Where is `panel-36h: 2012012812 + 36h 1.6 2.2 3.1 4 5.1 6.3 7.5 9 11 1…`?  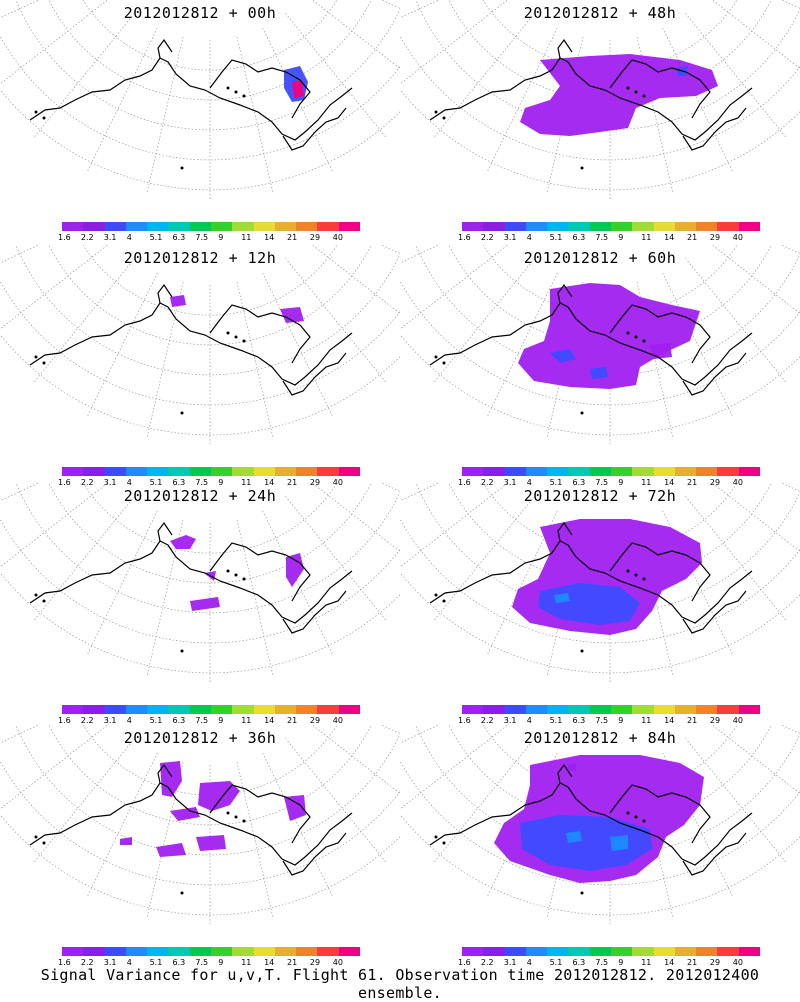
panel-36h: 2012012812 + 36h 1.6 2.2 3.1 4 5.1 6.3 7.5 9 11 1… is located at coordinates (200, 846).